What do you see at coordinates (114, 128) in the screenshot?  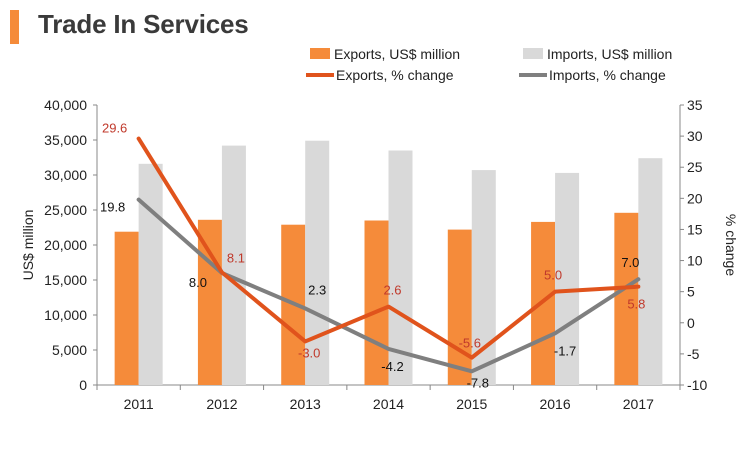 I see `data-label-exports: 29.6` at bounding box center [114, 128].